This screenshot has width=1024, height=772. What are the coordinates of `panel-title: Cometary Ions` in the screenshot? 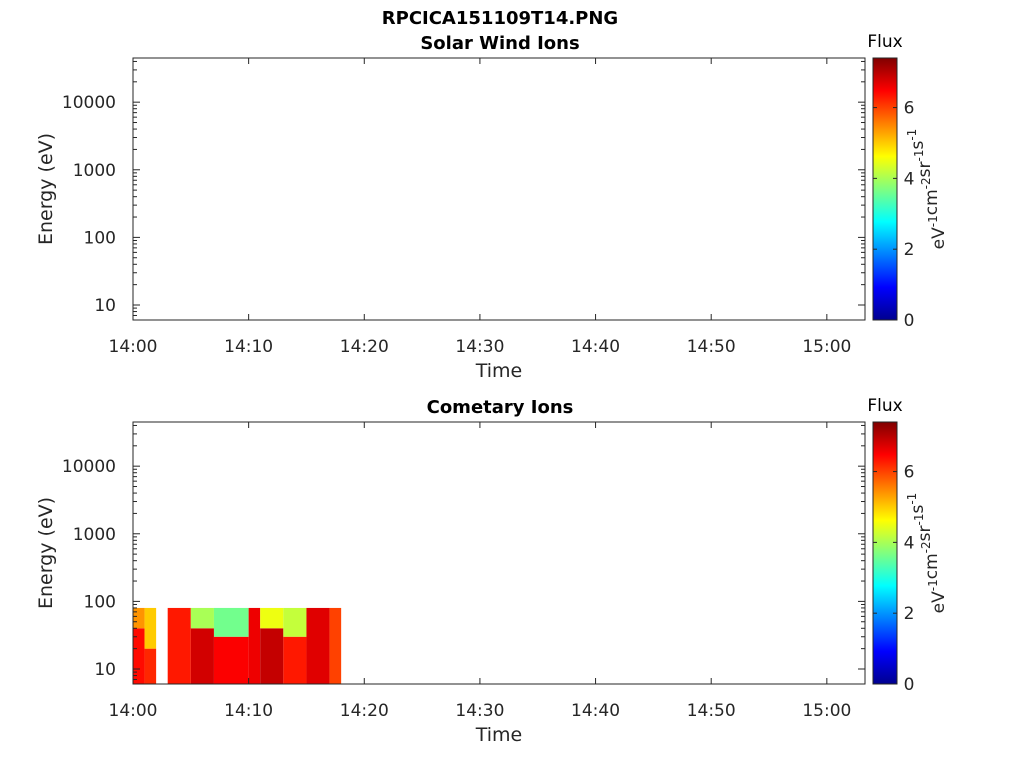 It's located at (500, 407).